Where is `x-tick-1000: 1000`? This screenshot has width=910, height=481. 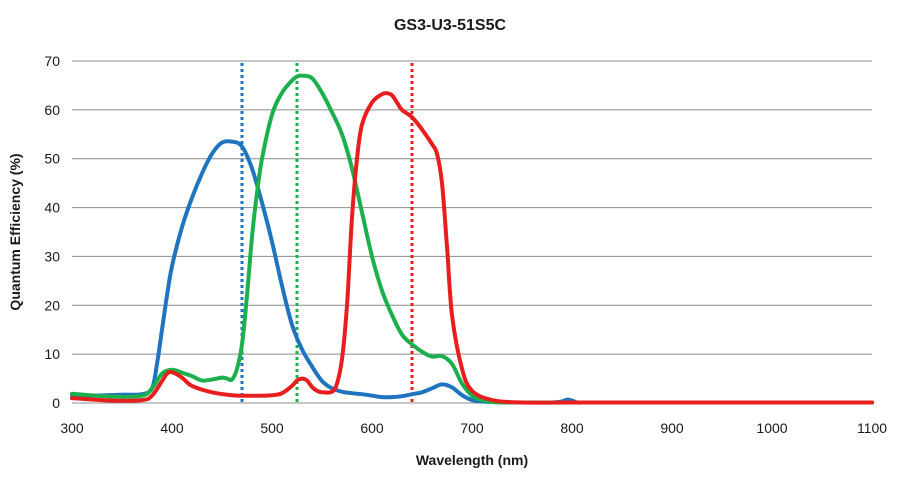 x-tick-1000: 1000 is located at coordinates (771, 428).